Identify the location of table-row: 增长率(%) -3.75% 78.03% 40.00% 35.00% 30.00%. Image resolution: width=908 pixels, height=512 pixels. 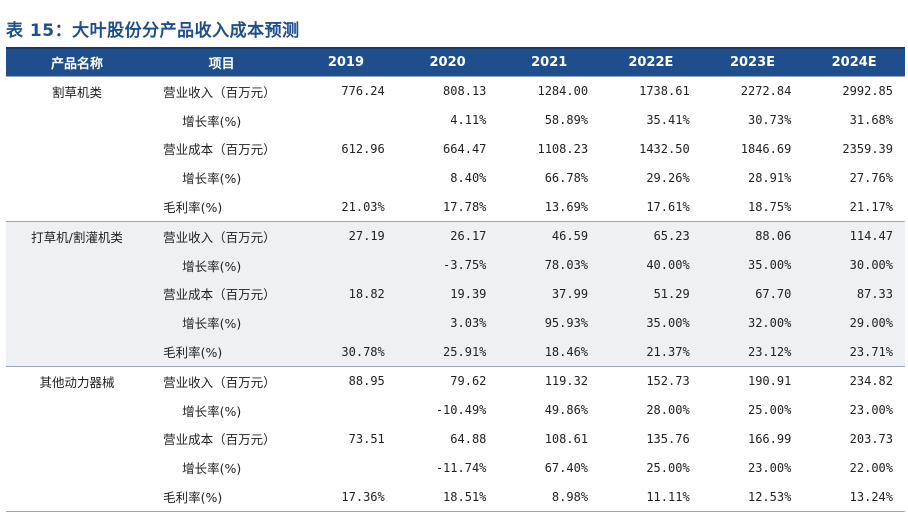
(455, 265).